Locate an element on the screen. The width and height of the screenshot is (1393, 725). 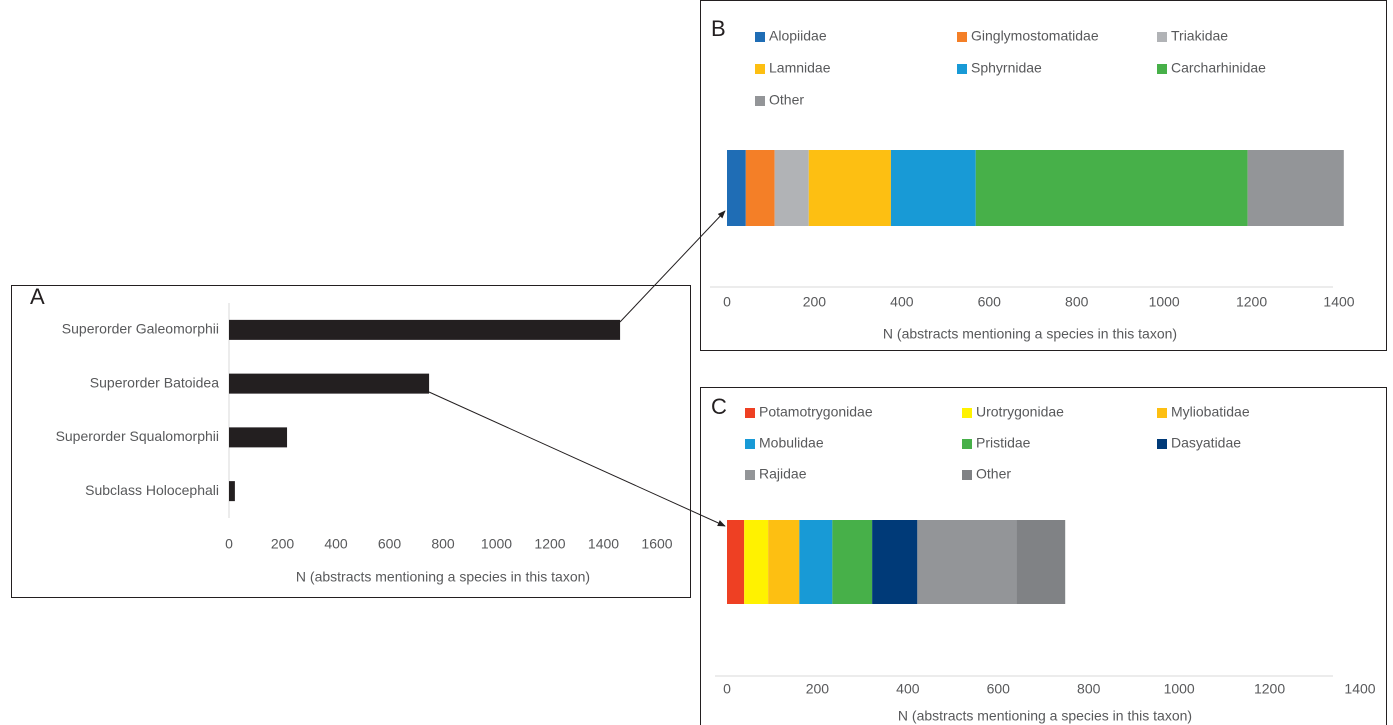
y-tick-label: Subclass Holocephali is located at coordinates (152, 490).